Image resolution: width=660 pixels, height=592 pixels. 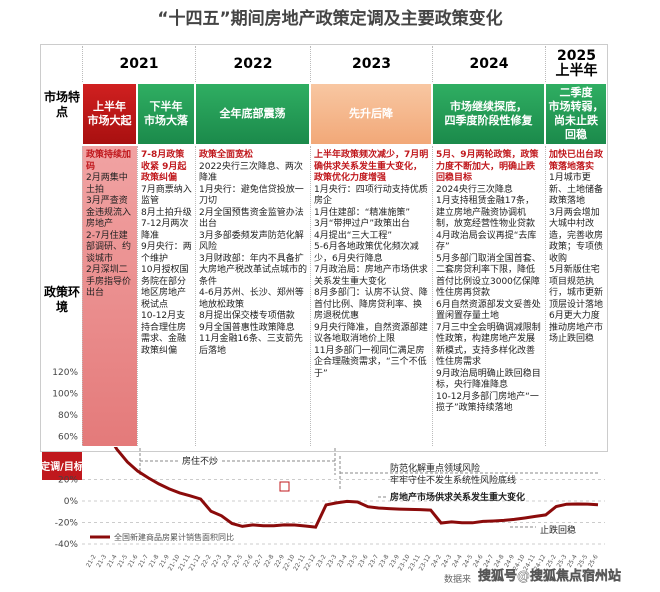 What do you see at coordinates (166, 120) in the screenshot?
I see `market-text: 市场大落` at bounding box center [166, 120].